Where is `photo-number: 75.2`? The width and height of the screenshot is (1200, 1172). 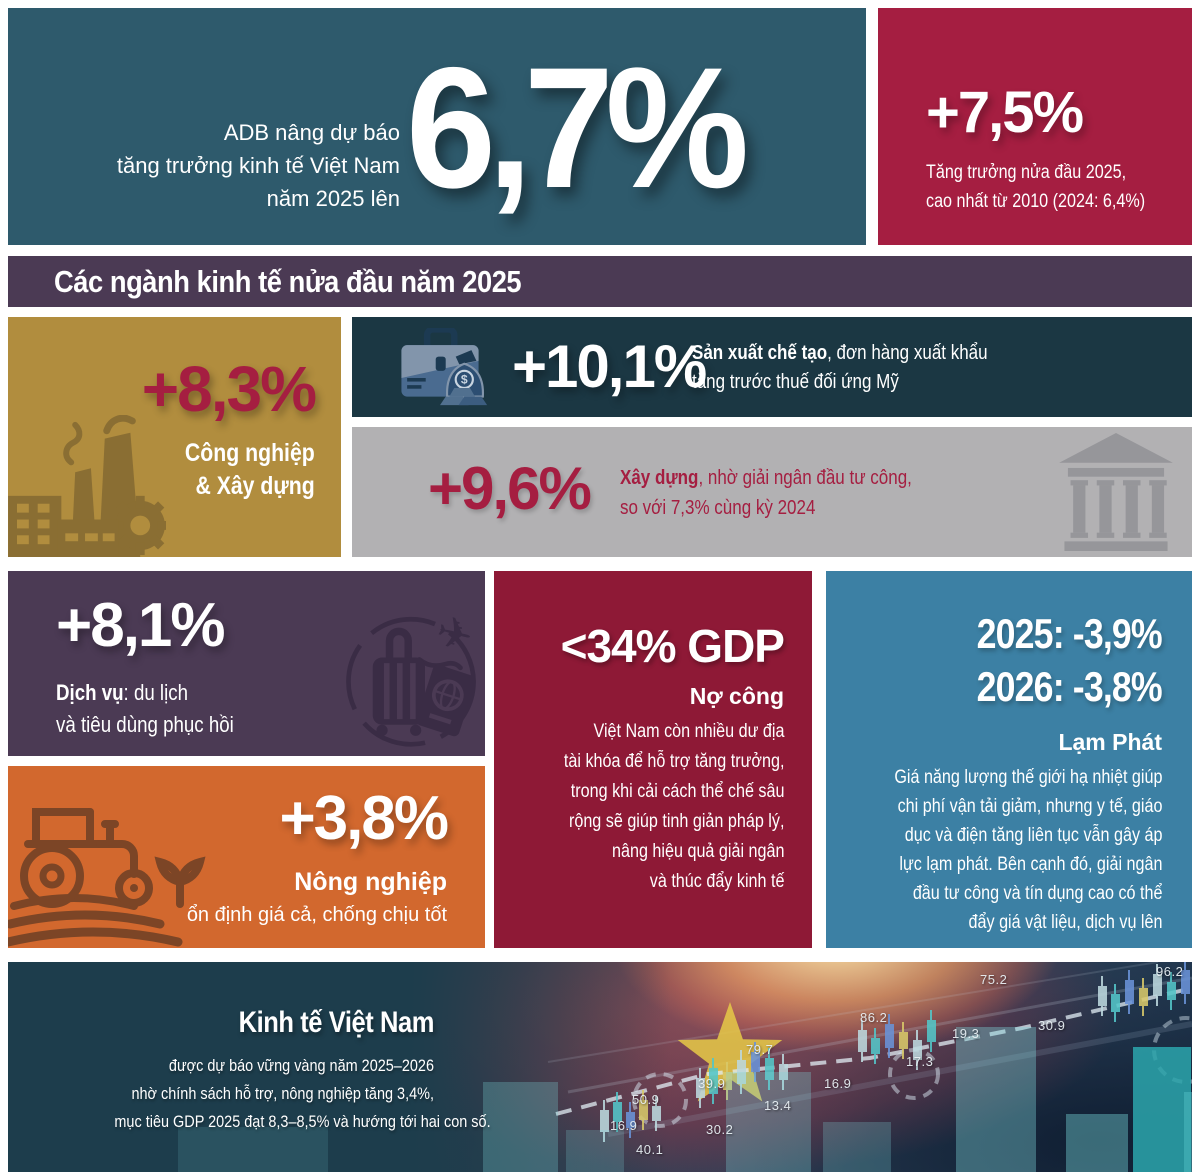
photo-number: 75.2 is located at coordinates (994, 979).